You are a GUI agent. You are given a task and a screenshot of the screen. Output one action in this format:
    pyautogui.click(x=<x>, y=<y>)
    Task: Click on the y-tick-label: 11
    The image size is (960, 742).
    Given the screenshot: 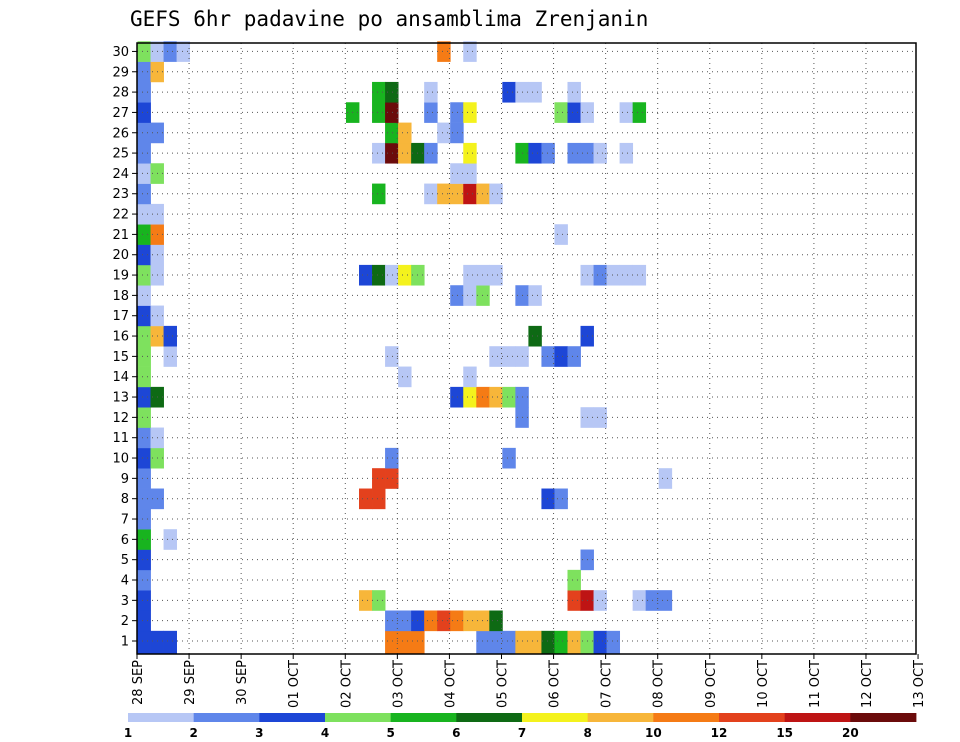 What is the action you would take?
    pyautogui.click(x=120, y=438)
    